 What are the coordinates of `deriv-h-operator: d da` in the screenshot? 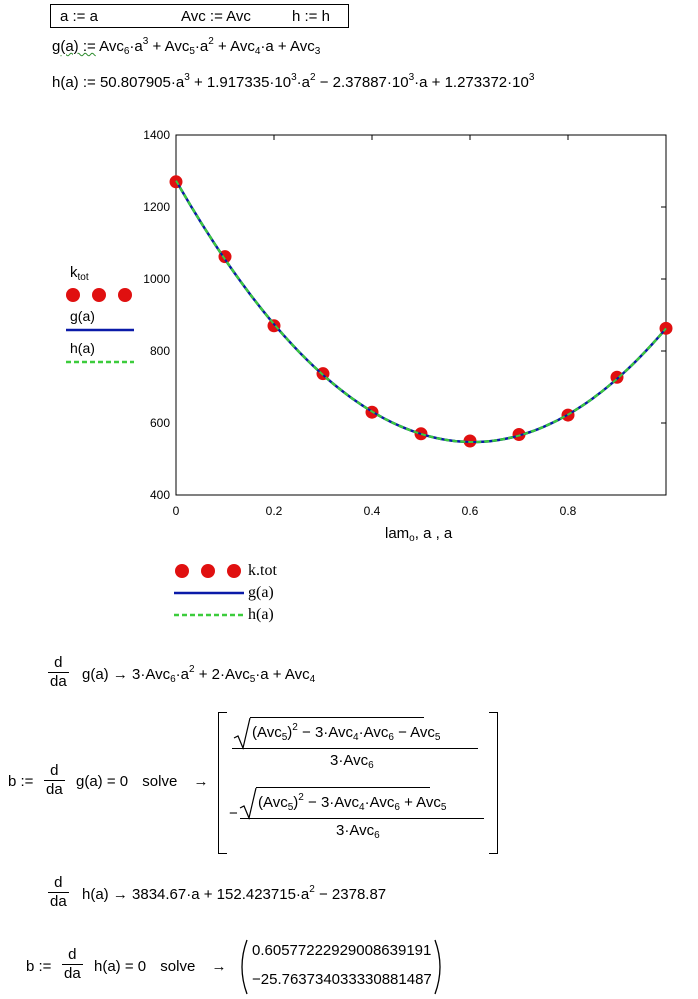 It's located at (58, 892).